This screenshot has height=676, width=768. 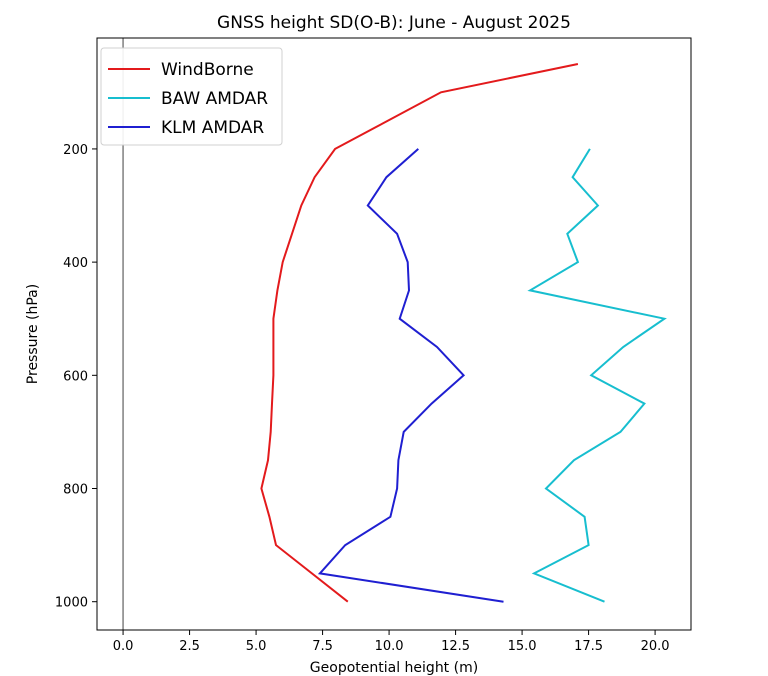 I want to click on y-tick-label: 400, so click(x=75, y=263).